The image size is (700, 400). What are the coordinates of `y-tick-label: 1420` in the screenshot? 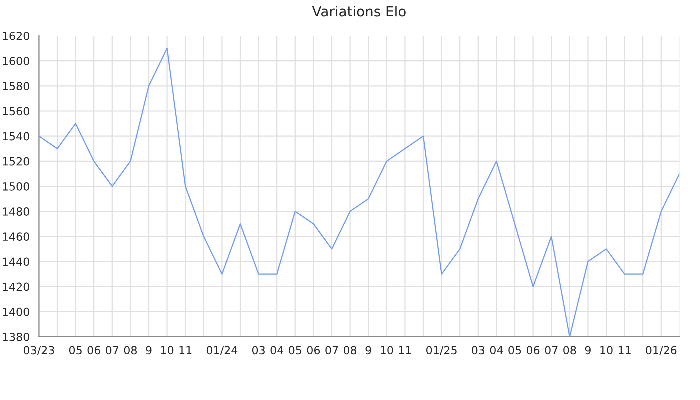 It's located at (16, 287).